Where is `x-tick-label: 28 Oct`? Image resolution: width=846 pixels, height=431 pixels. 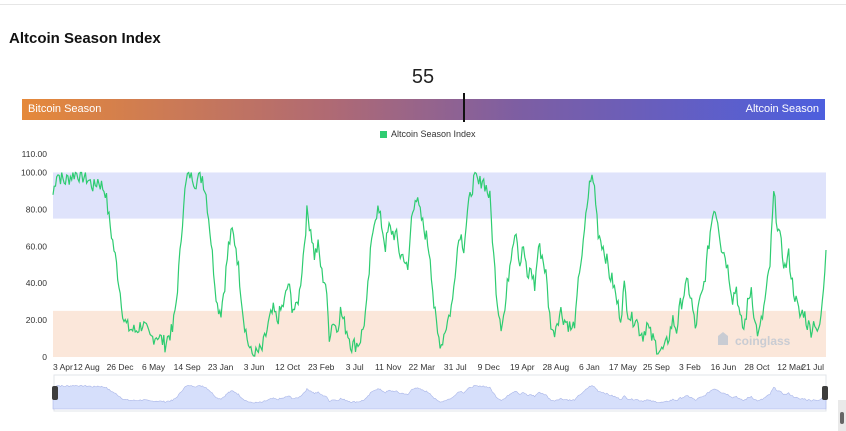
x-tick-label: 28 Oct is located at coordinates (757, 367).